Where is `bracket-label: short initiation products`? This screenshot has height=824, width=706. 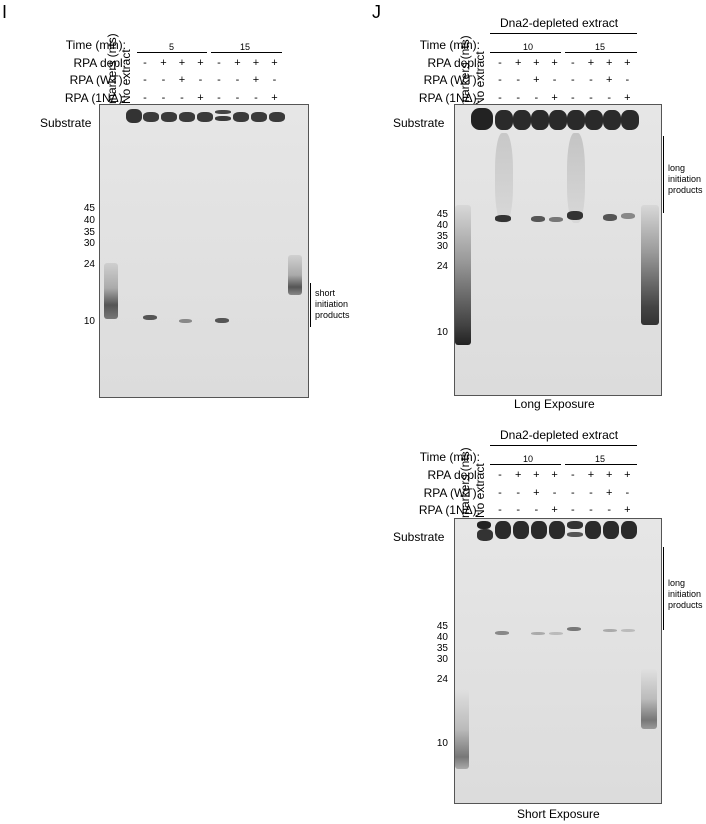
bracket-label: short initiation products is located at coordinates (332, 304).